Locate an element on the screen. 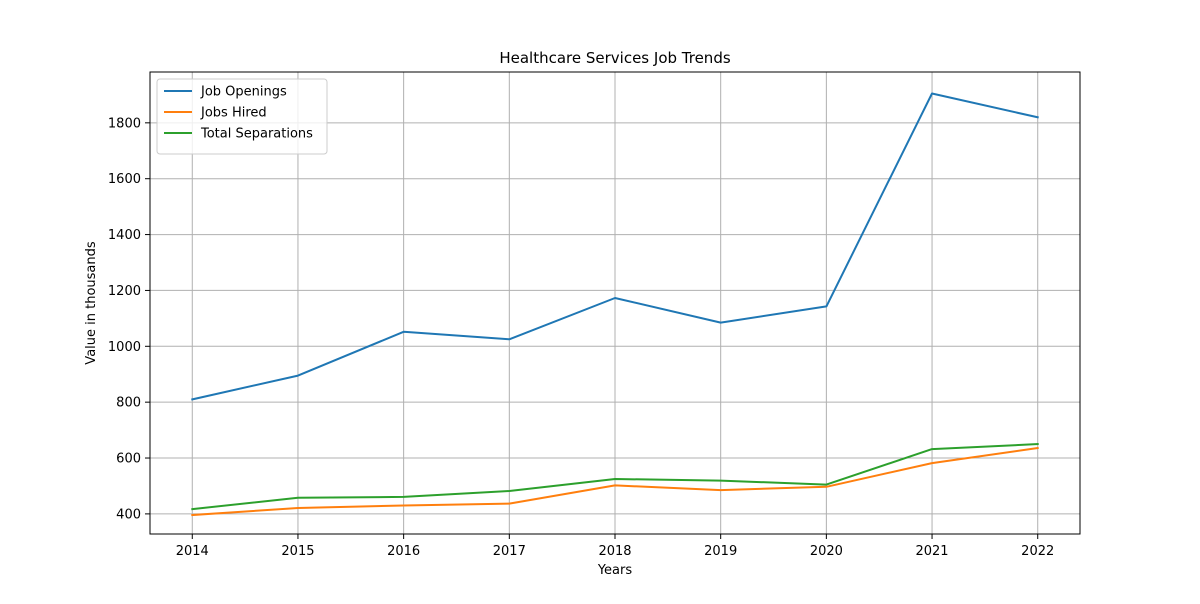 This screenshot has height=604, width=1200. series-line-jobs-hired is located at coordinates (615, 481).